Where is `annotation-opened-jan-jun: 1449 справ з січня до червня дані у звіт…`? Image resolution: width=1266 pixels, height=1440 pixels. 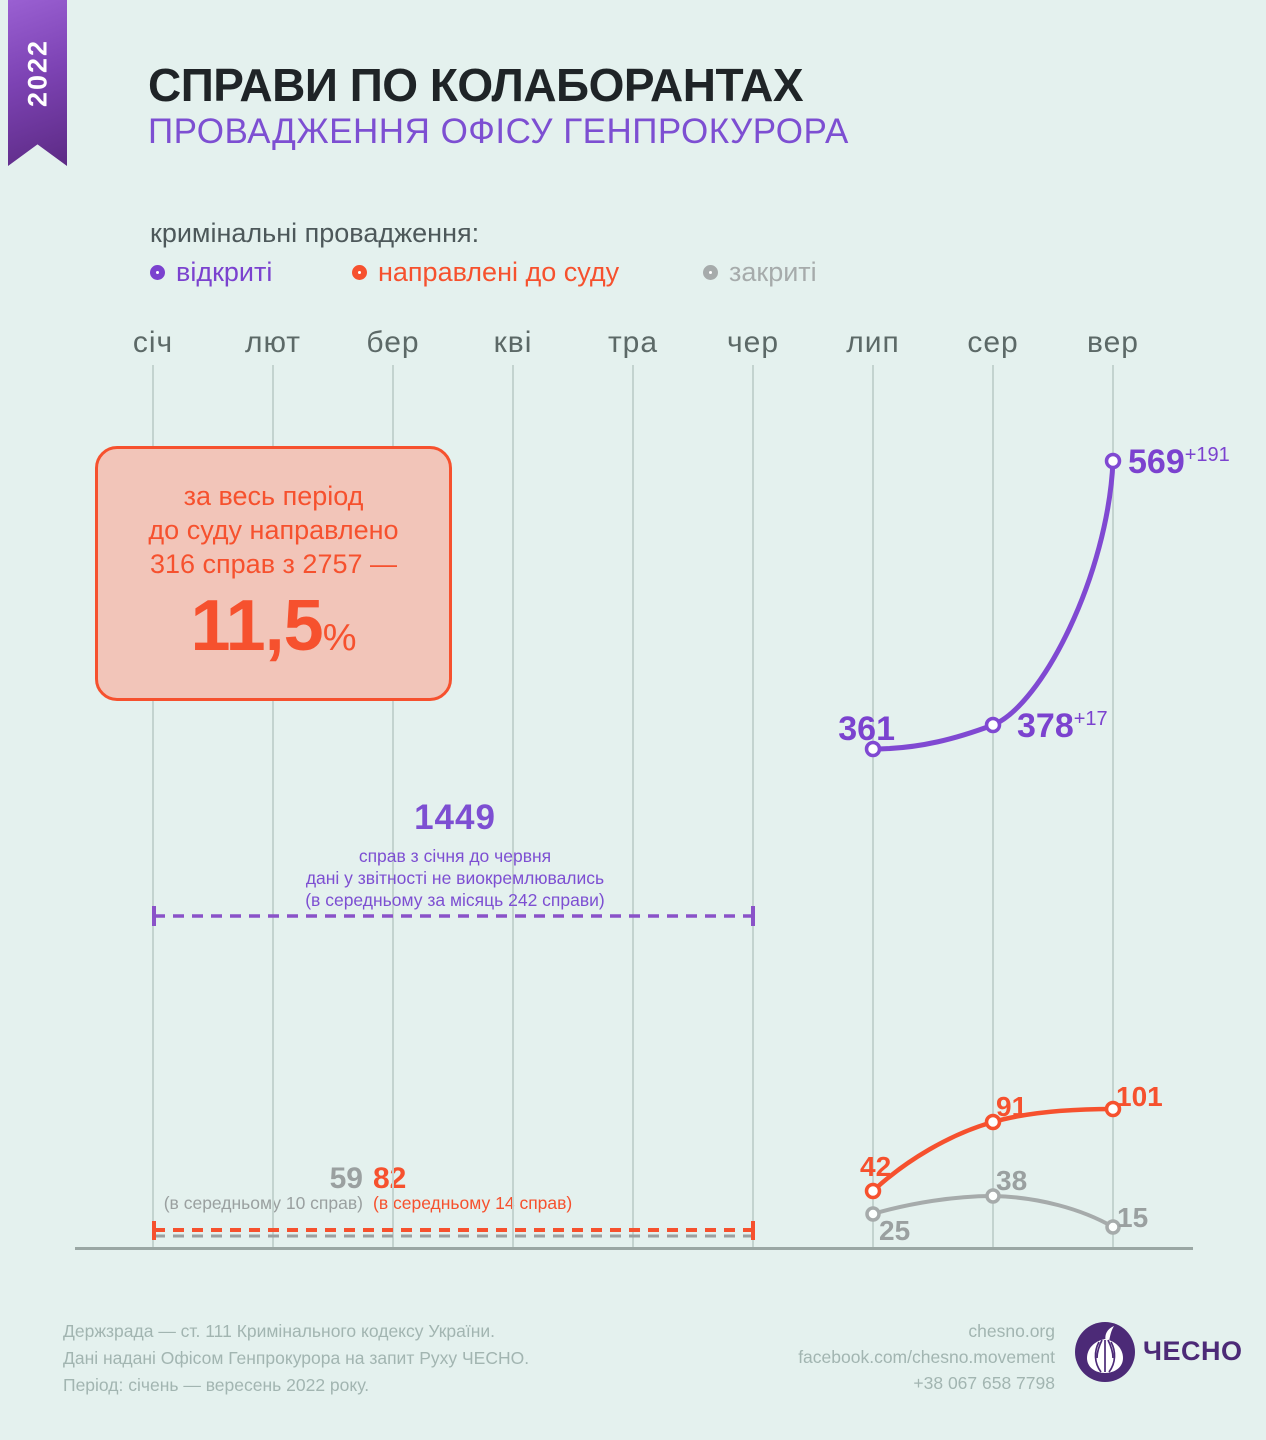 annotation-opened-jan-jun: 1449 справ з січня до червня дані у звіт… is located at coordinates (455, 854).